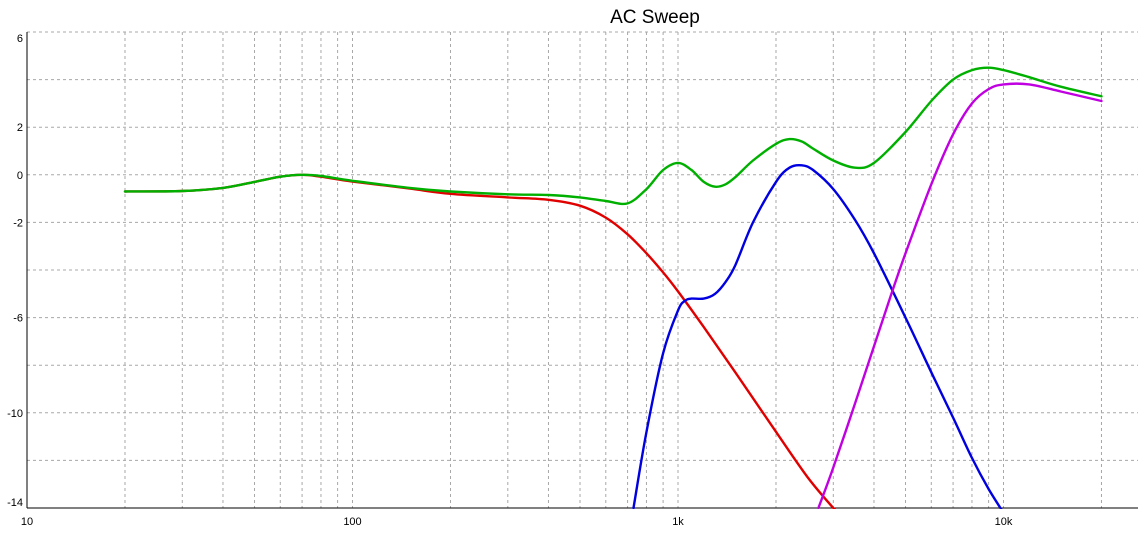 Image resolution: width=1138 pixels, height=539 pixels. I want to click on x-tick-label: 1k, so click(678, 522).